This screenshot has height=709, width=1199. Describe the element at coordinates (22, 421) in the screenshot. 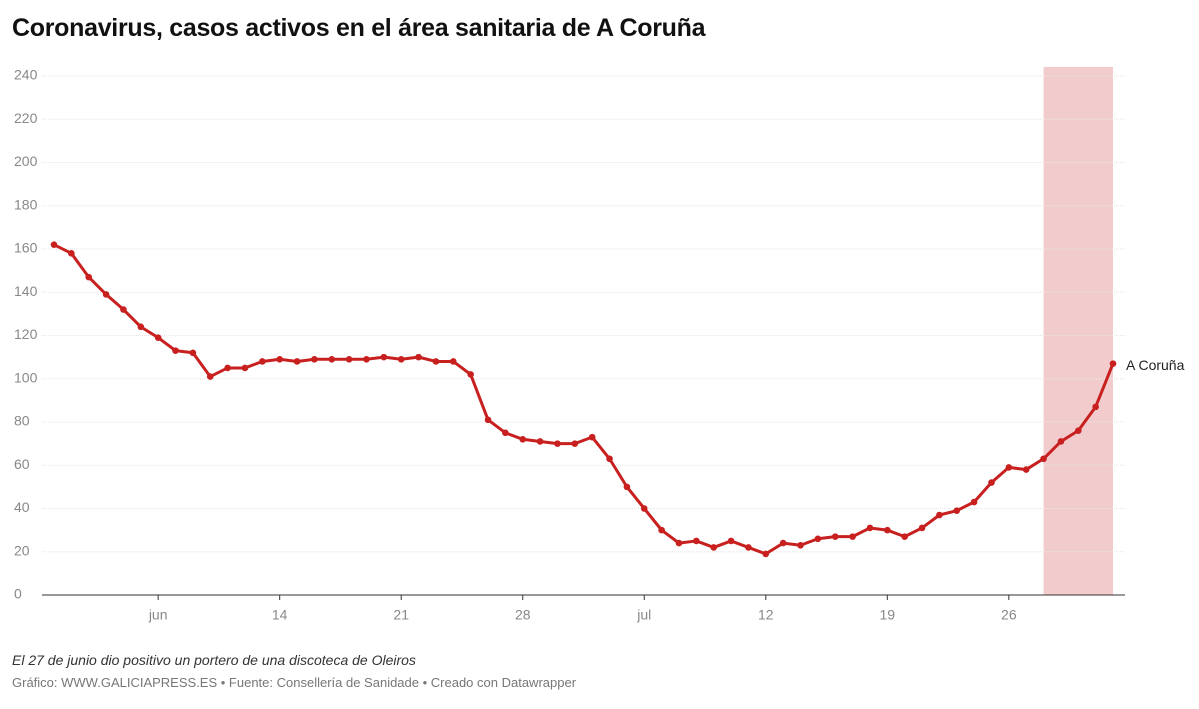

I see `y-tick-label: 80` at that location.